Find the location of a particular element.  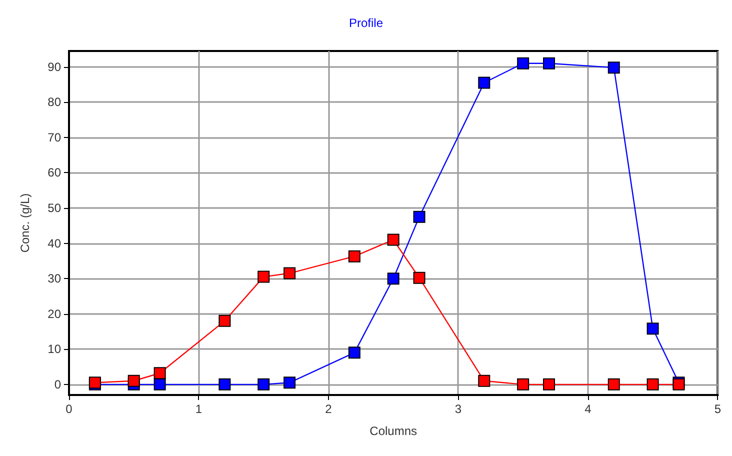

x-tick-label: 2 is located at coordinates (328, 409).